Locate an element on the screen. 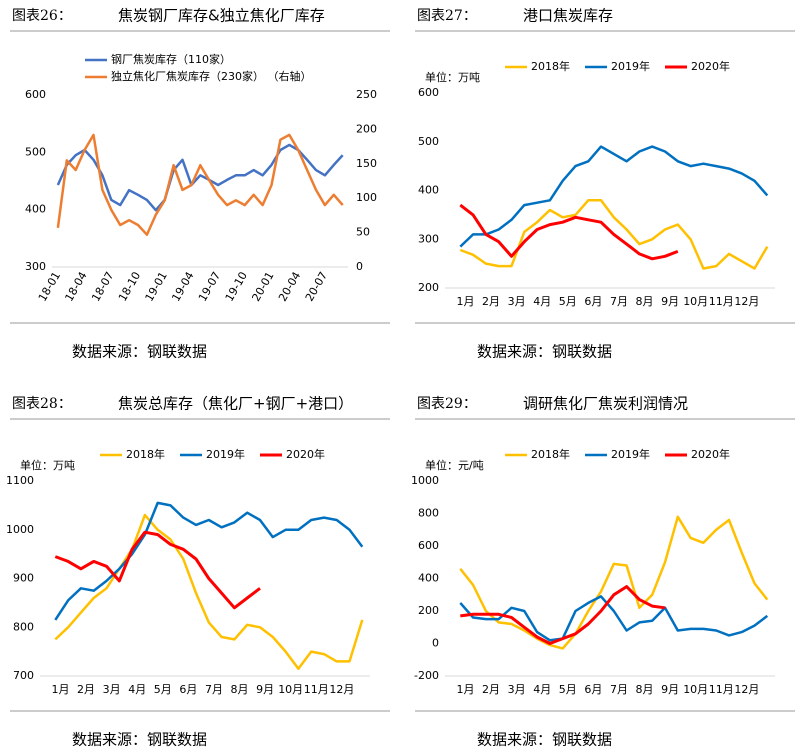 This screenshot has width=801, height=752. y2-tick-label: 50 is located at coordinates (363, 232).